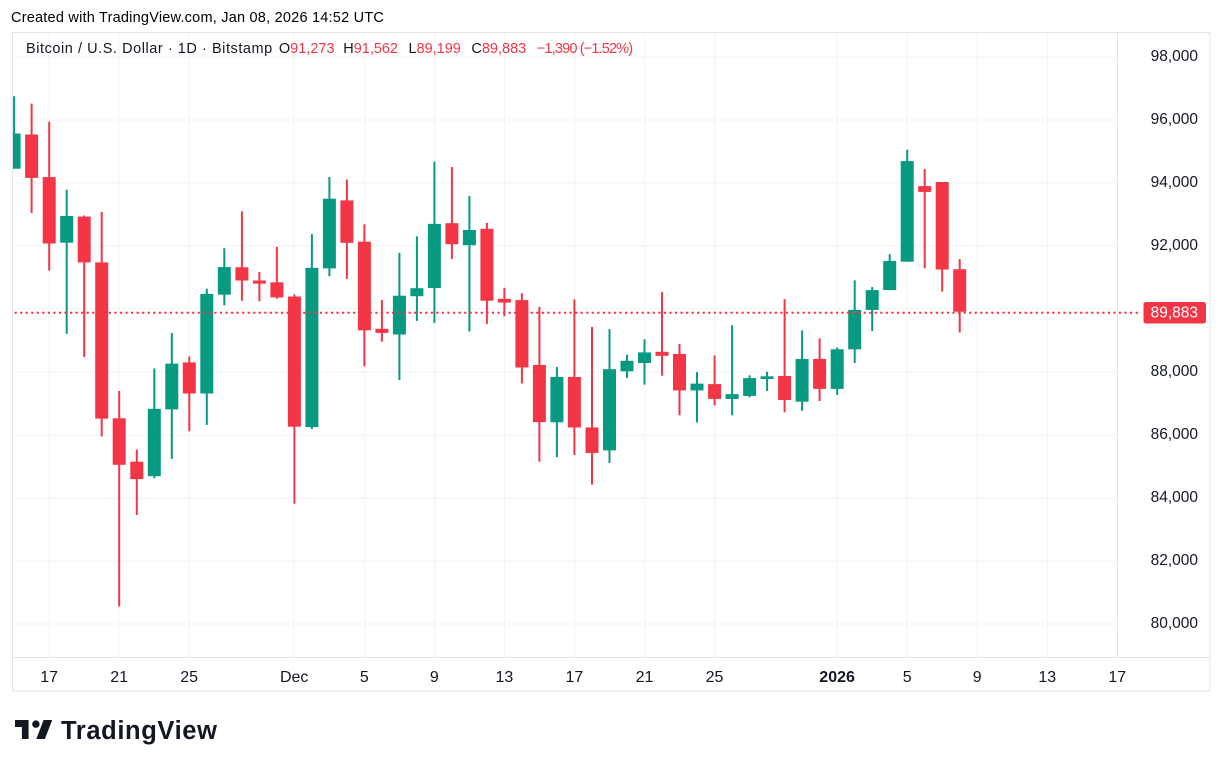 Image resolution: width=1223 pixels, height=768 pixels. I want to click on svg-text: 2026, so click(837, 677).